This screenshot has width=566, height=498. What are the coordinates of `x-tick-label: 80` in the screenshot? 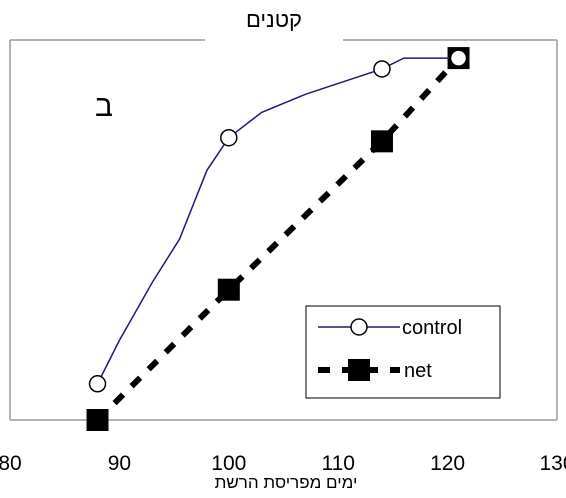 It's located at (11, 463).